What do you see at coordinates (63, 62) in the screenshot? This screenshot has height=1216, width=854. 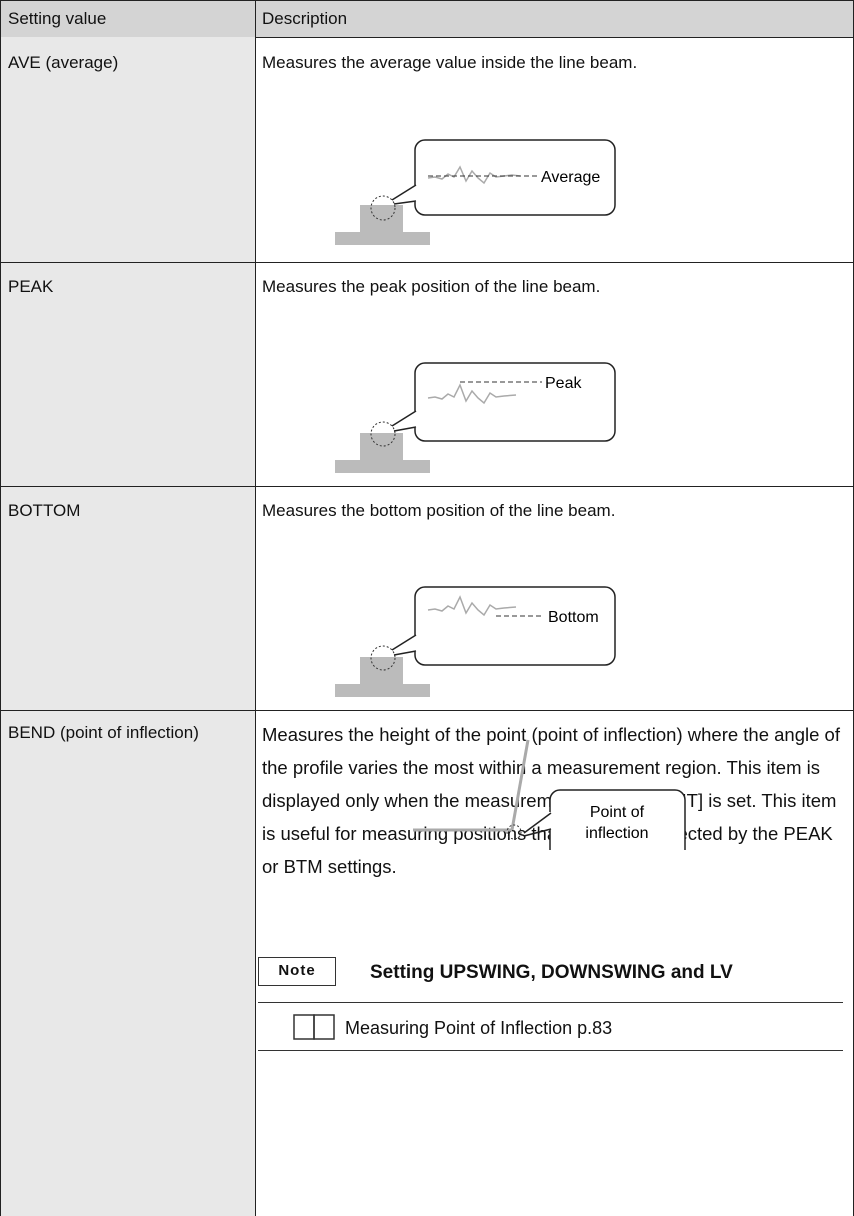 I see `setting-cell: AVE (average)` at bounding box center [63, 62].